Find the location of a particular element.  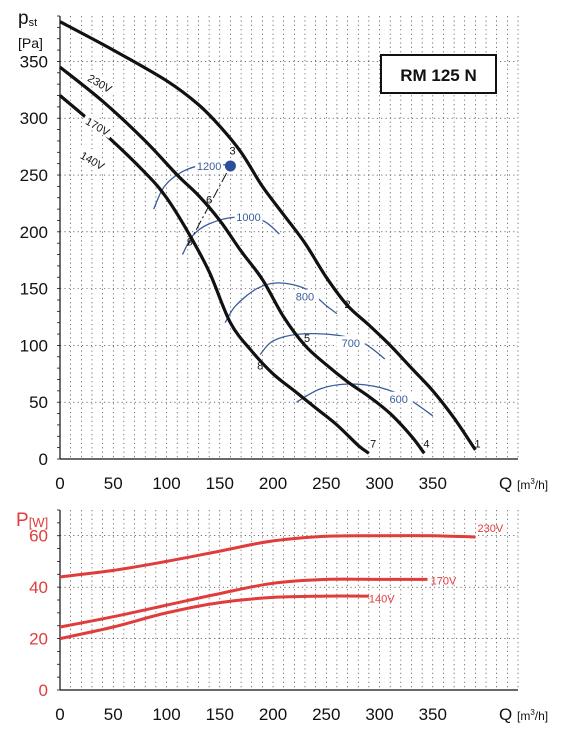

x-tick-label: 0 is located at coordinates (59, 483).